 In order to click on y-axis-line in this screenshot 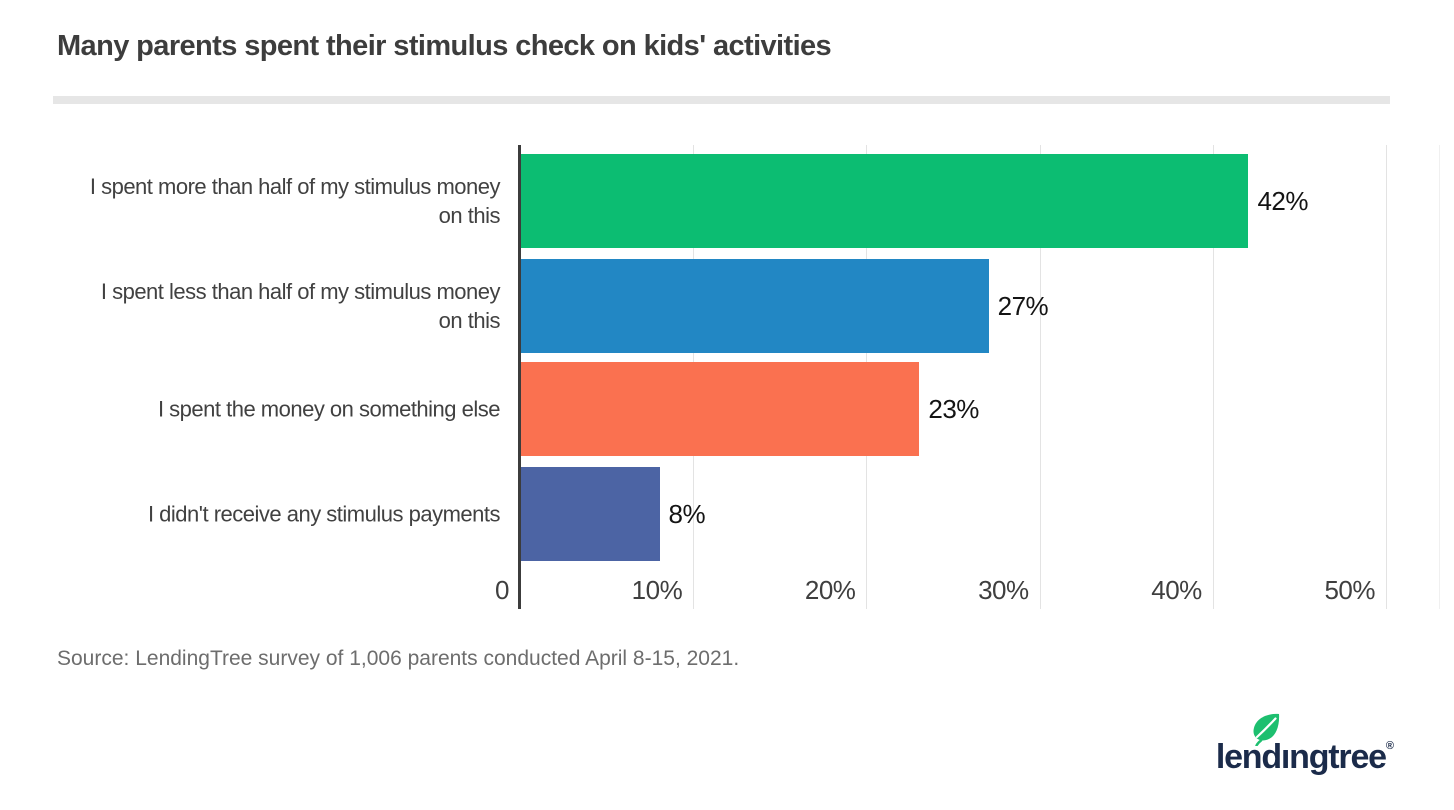, I will do `click(519, 377)`.